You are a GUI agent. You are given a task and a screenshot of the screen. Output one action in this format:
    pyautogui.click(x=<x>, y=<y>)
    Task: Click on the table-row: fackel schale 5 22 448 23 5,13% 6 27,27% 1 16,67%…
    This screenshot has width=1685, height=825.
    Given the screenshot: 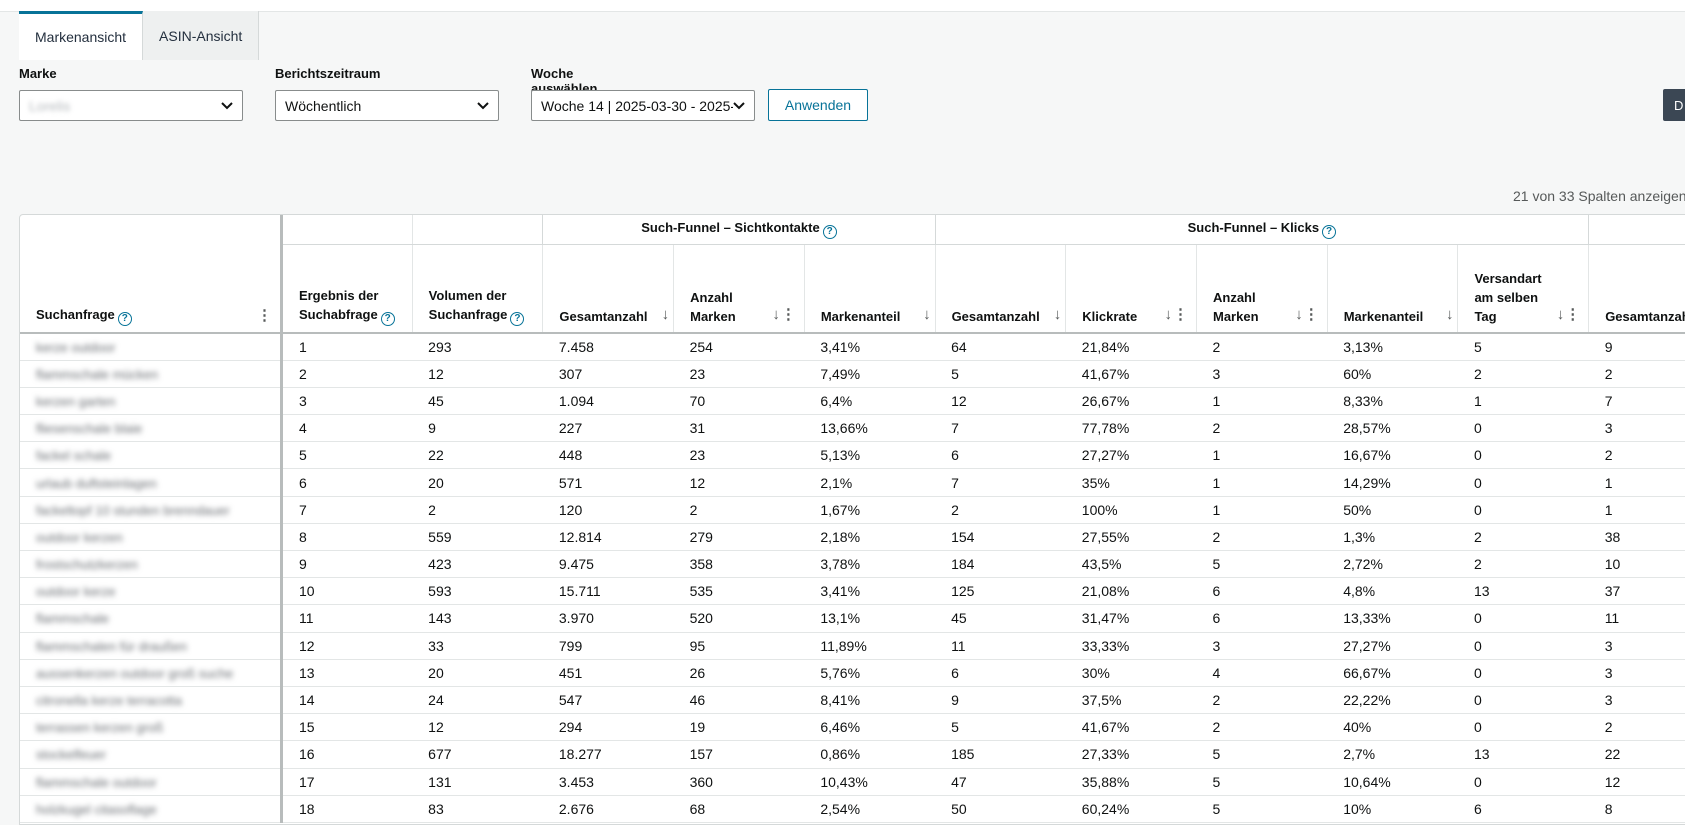 What is the action you would take?
    pyautogui.click(x=852, y=455)
    